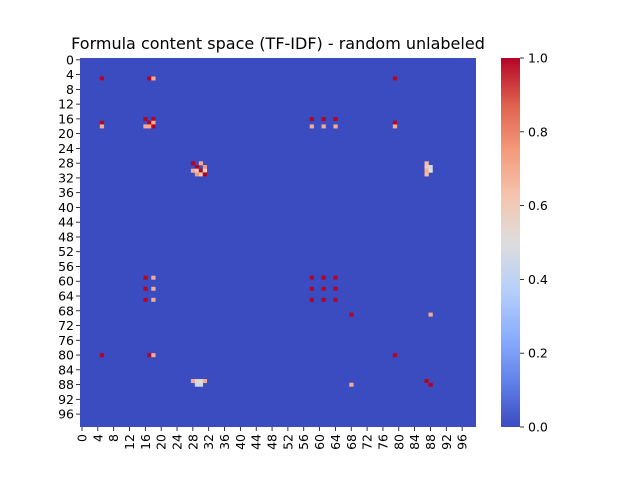  I want to click on x-tick-label: 20, so click(161, 442).